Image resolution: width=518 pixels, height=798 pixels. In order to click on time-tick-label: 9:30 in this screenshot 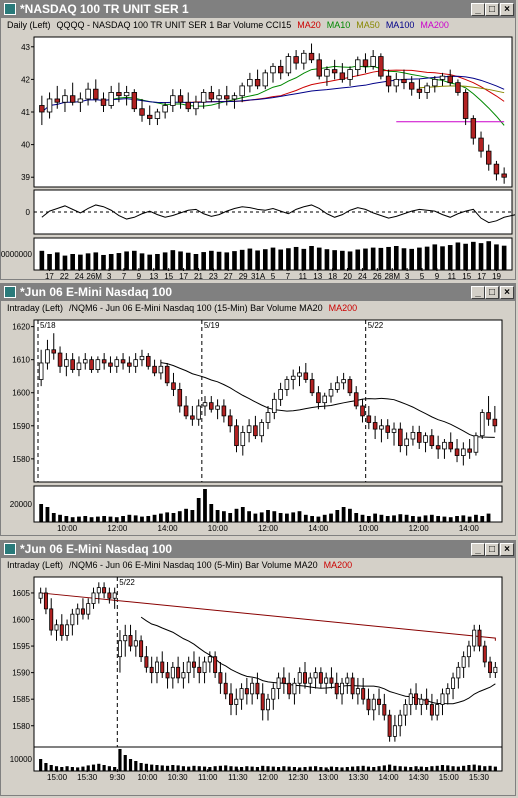, I will do `click(118, 777)`.